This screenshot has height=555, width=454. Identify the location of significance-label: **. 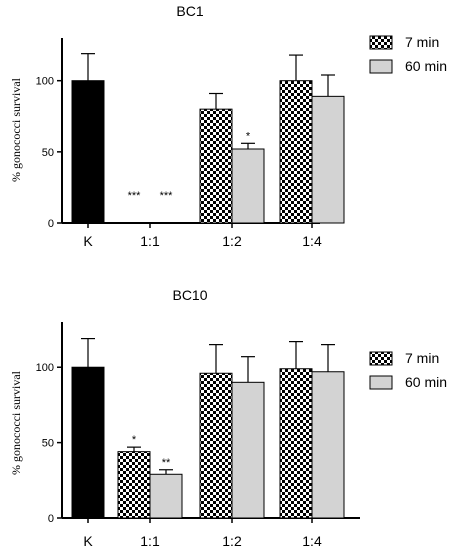
(166, 463).